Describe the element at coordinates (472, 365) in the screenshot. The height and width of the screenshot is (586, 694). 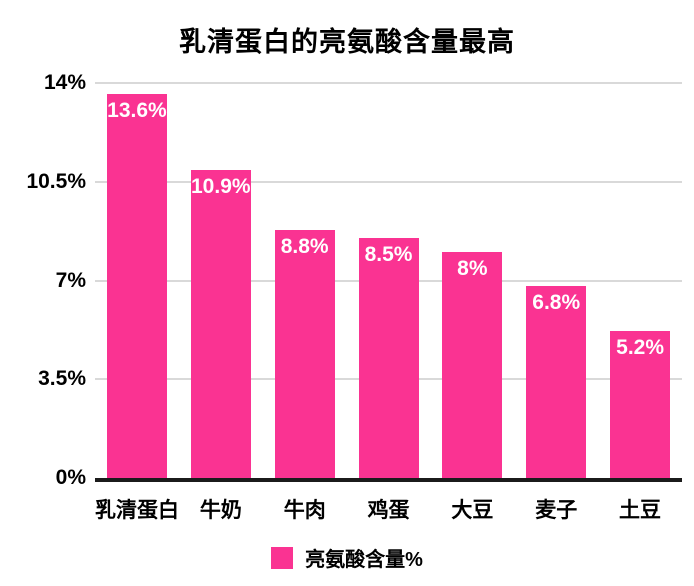
I see `bar-大豆: 8%` at that location.